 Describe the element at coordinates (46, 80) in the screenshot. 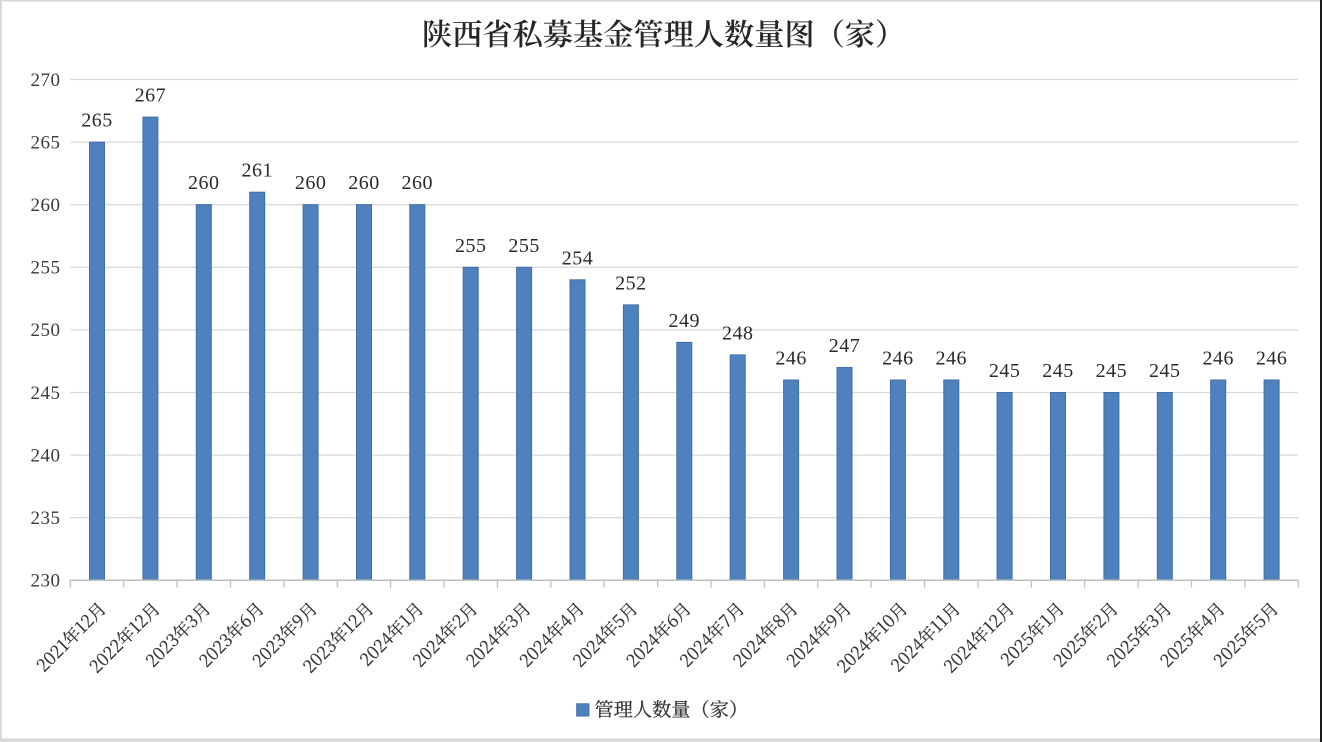

I see `svg-text: 270` at that location.